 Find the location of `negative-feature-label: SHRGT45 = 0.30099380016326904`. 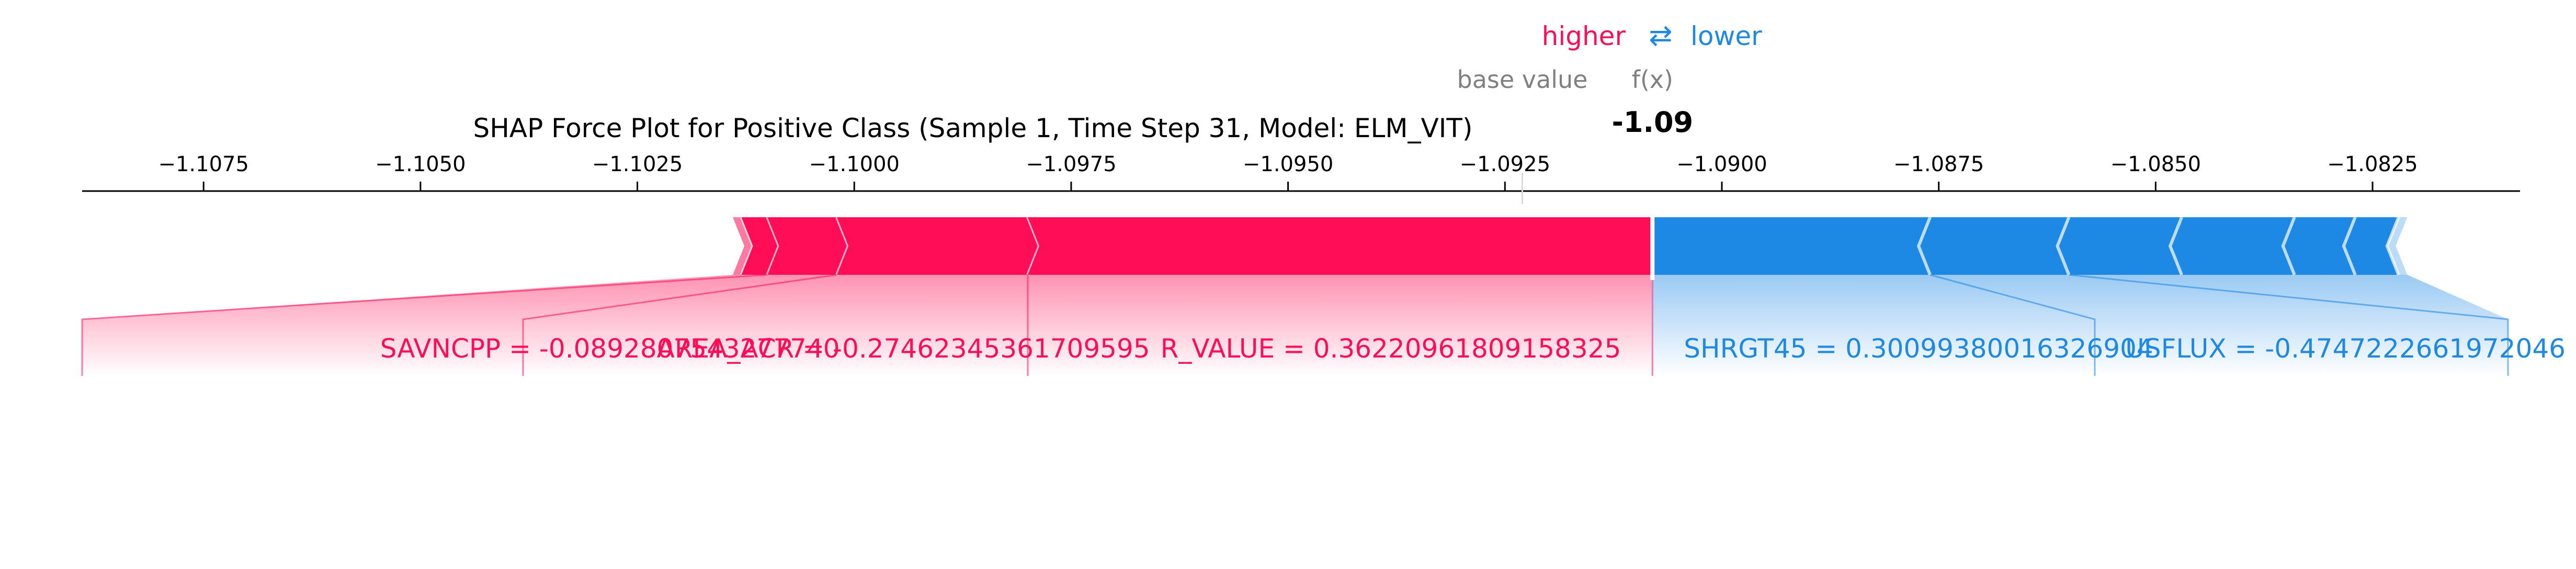

negative-feature-label: SHRGT45 = 0.30099380016326904 is located at coordinates (1918, 349).